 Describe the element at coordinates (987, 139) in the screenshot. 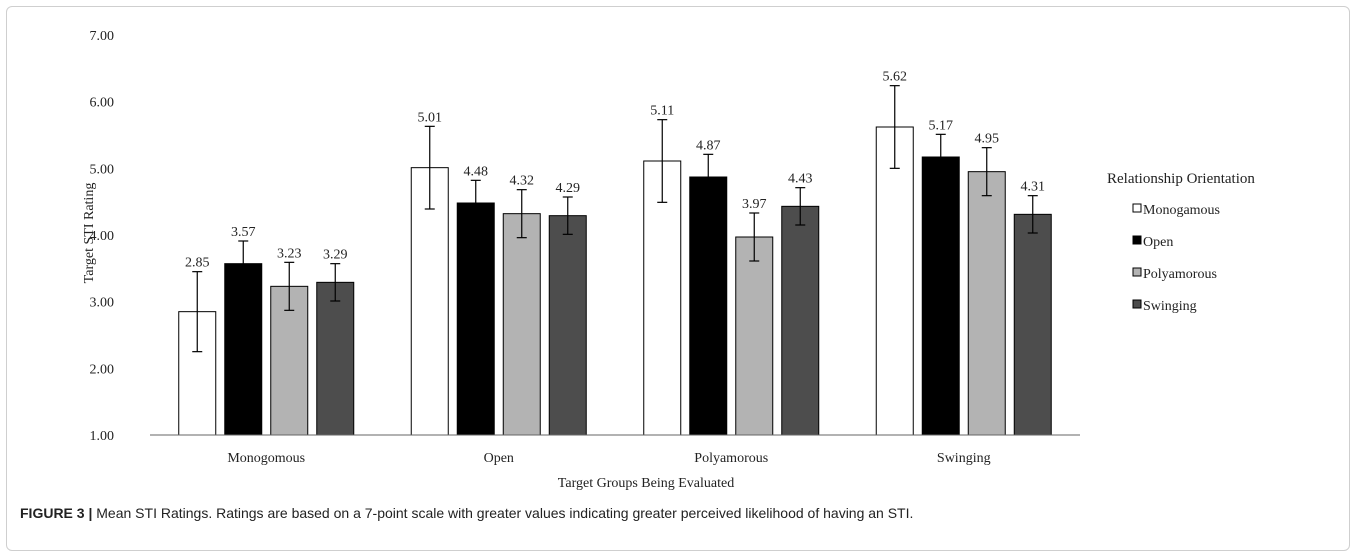

I see `data-label: 4.95` at that location.